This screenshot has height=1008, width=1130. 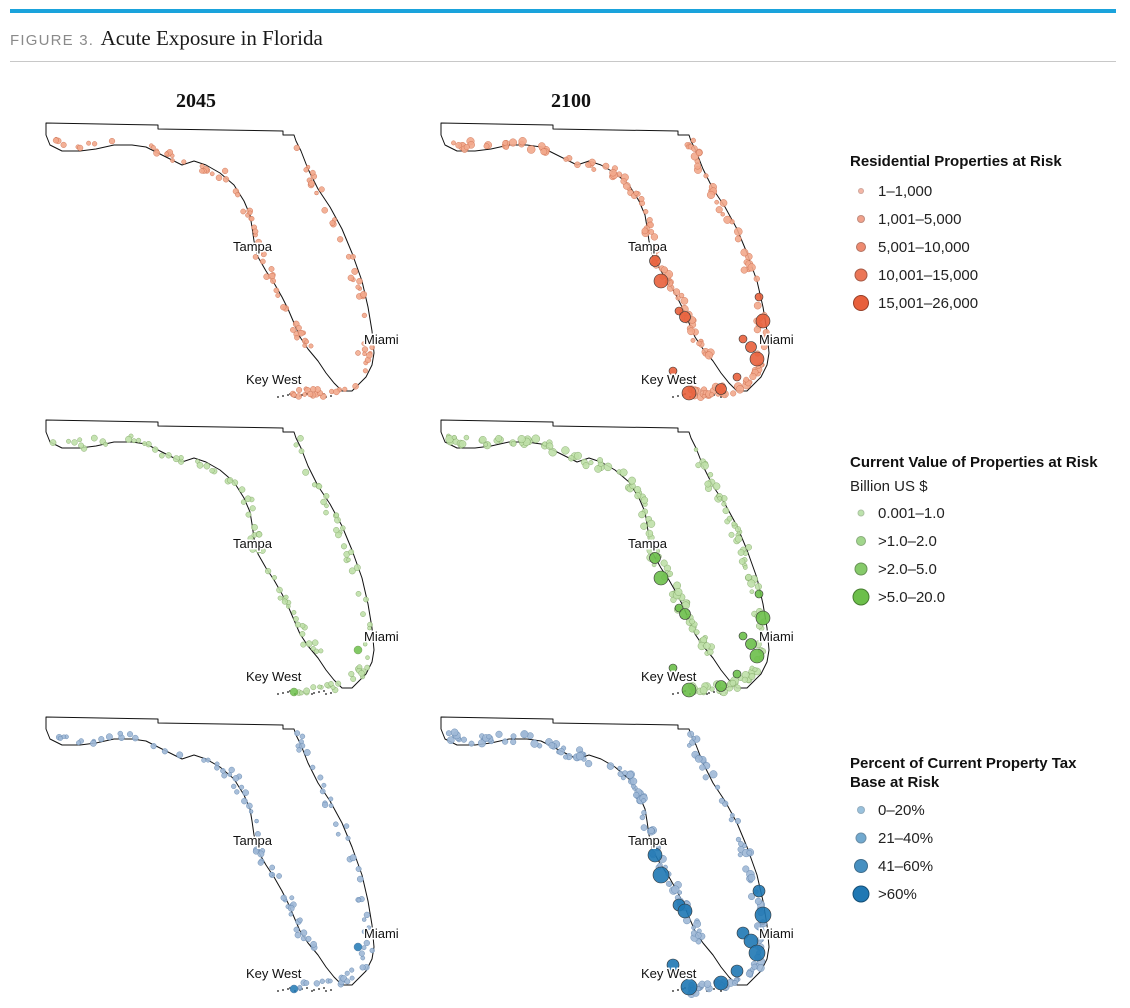 What do you see at coordinates (381, 933) in the screenshot?
I see `city-label-miami: Miami` at bounding box center [381, 933].